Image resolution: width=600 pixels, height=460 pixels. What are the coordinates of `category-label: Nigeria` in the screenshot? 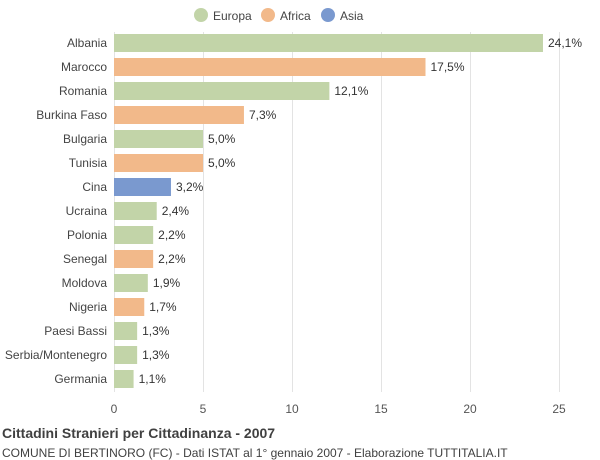 It's located at (88, 307).